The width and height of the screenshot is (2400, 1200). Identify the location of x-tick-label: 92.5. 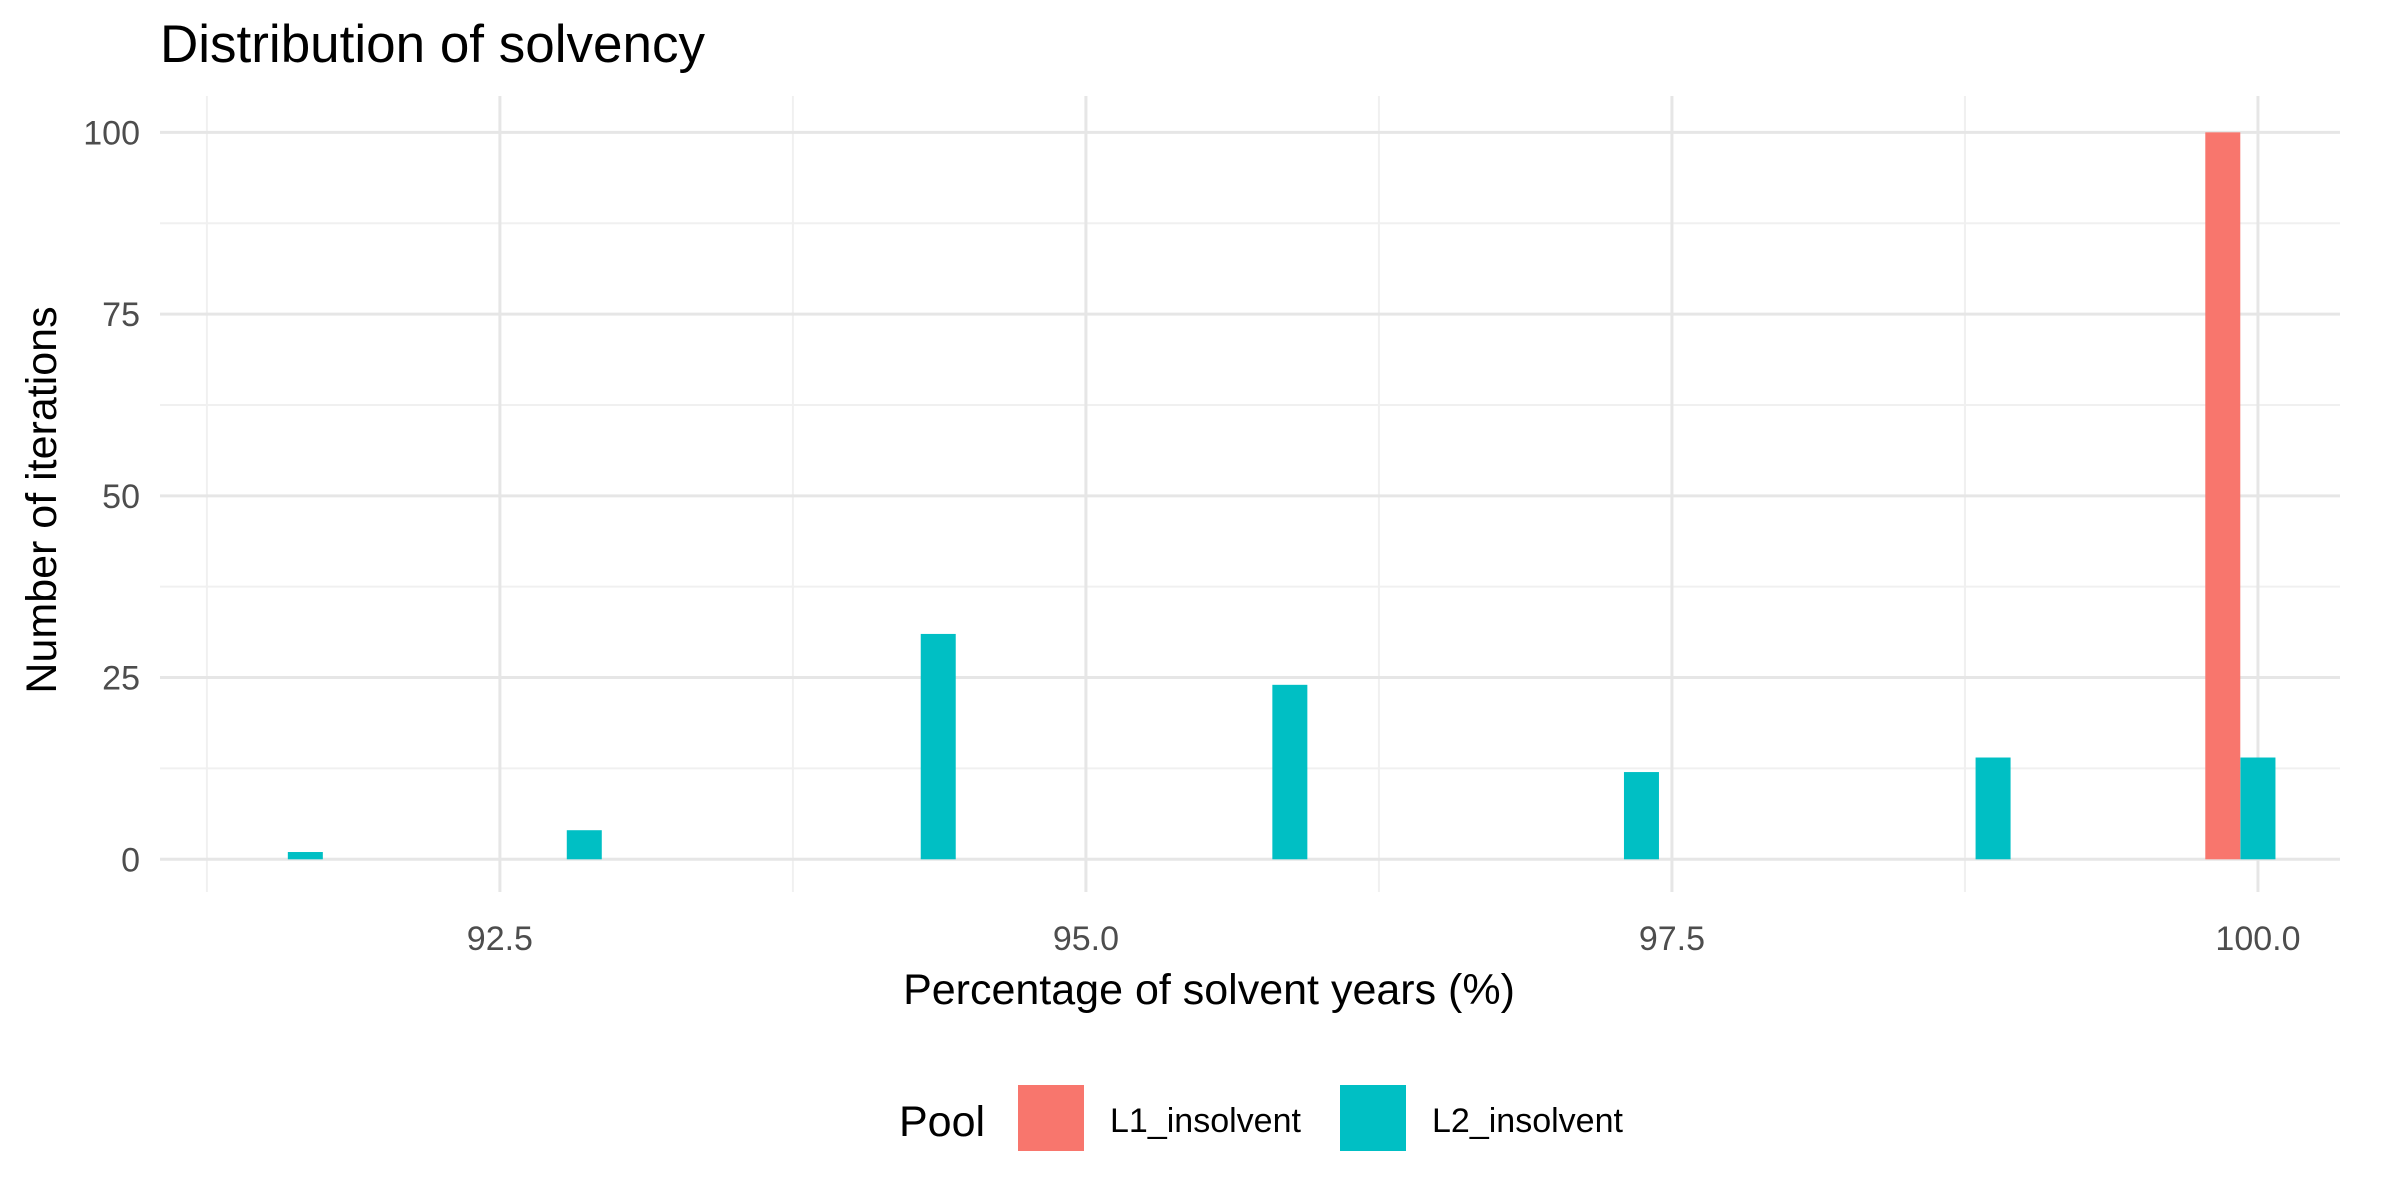
(500, 939).